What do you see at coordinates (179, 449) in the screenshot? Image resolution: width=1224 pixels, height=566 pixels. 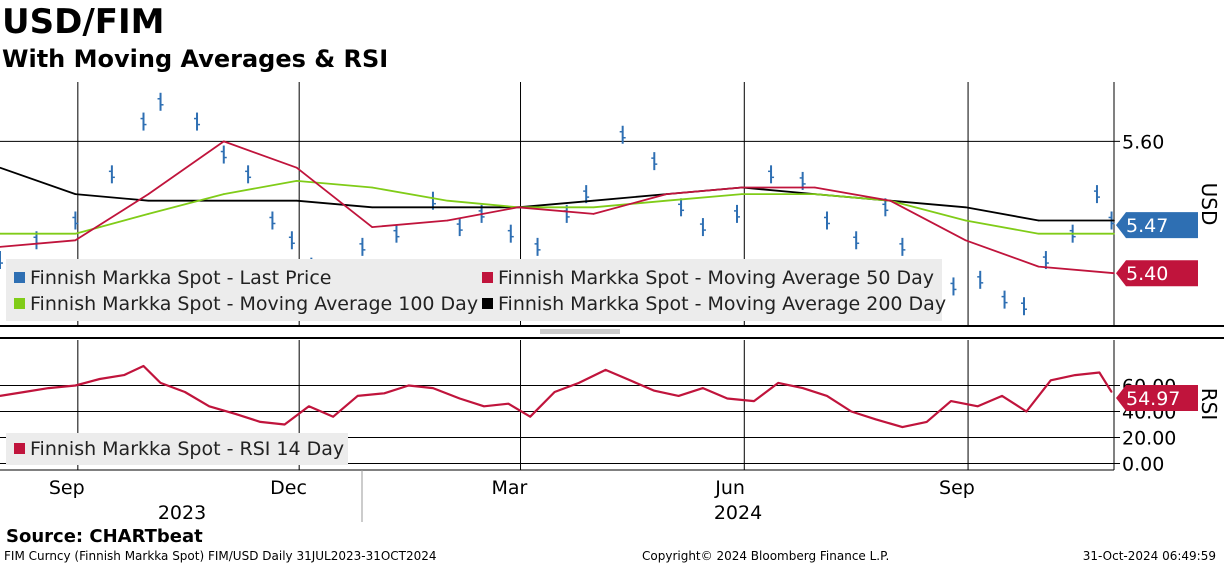 I see `legend-item-rsi: Finnish Markka Spot - RSI 14 Day` at bounding box center [179, 449].